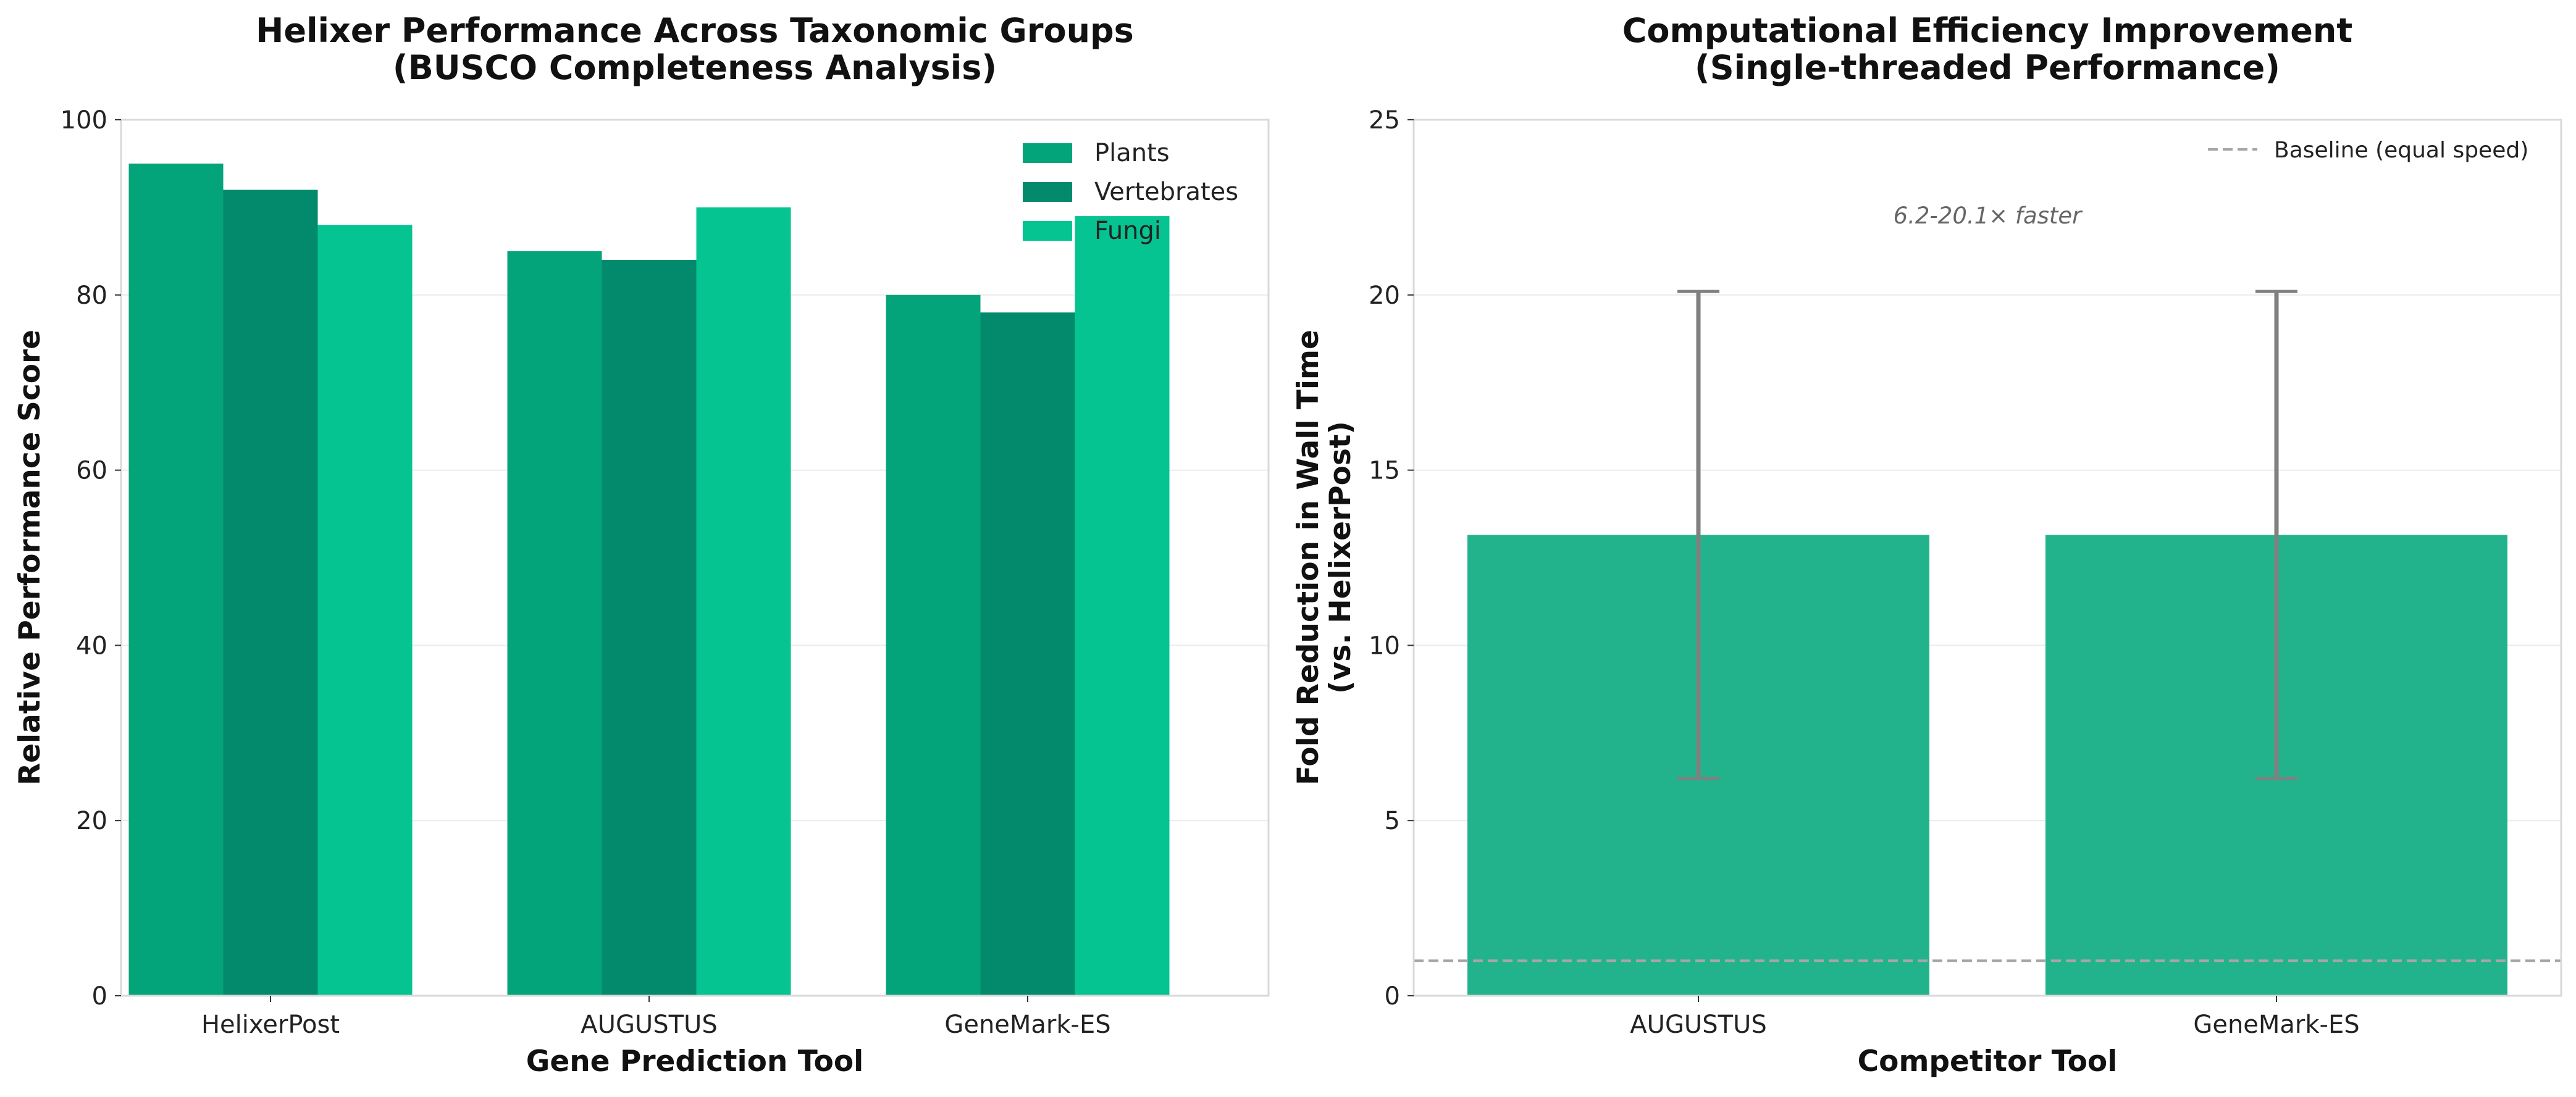  I want to click on speedup-annotation: 6.2-20.1× faster, so click(1989, 215).